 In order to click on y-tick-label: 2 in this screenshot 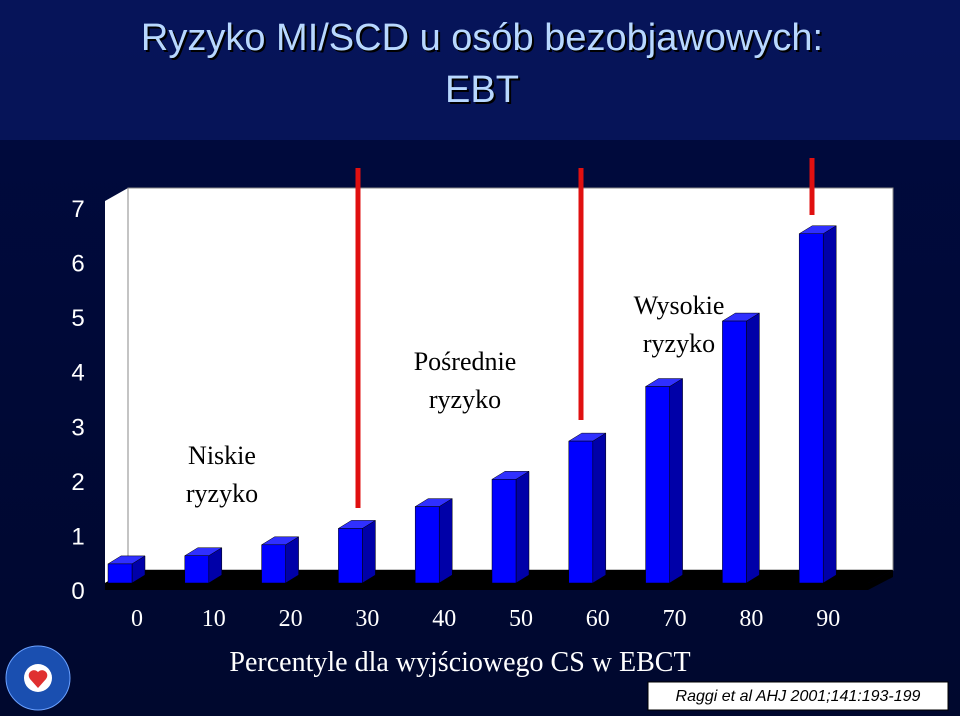, I will do `click(77, 482)`.